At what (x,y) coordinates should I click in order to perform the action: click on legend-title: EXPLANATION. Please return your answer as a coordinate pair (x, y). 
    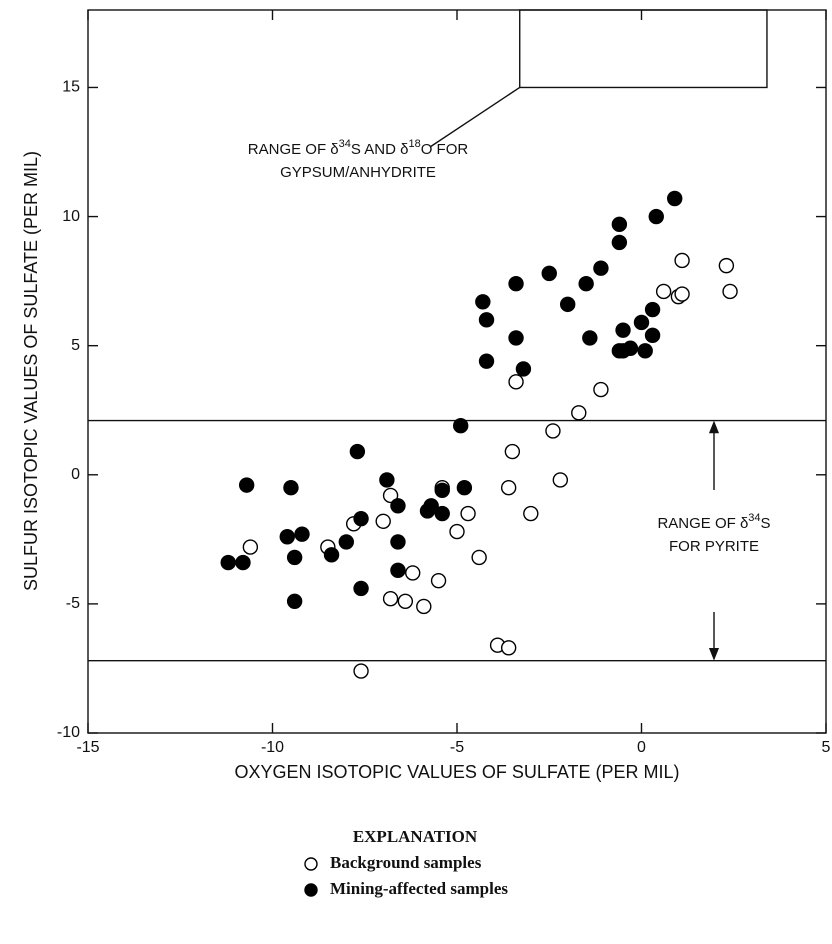
    Looking at the image, I should click on (415, 836).